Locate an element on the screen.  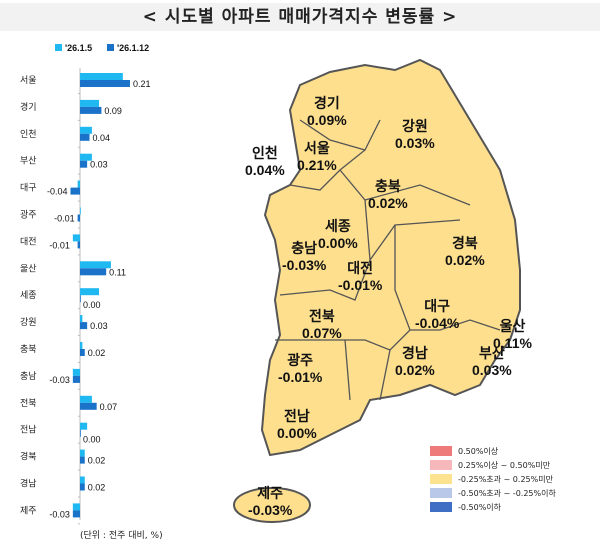
map-label-14: 부산 0.03% is located at coordinates (492, 362).